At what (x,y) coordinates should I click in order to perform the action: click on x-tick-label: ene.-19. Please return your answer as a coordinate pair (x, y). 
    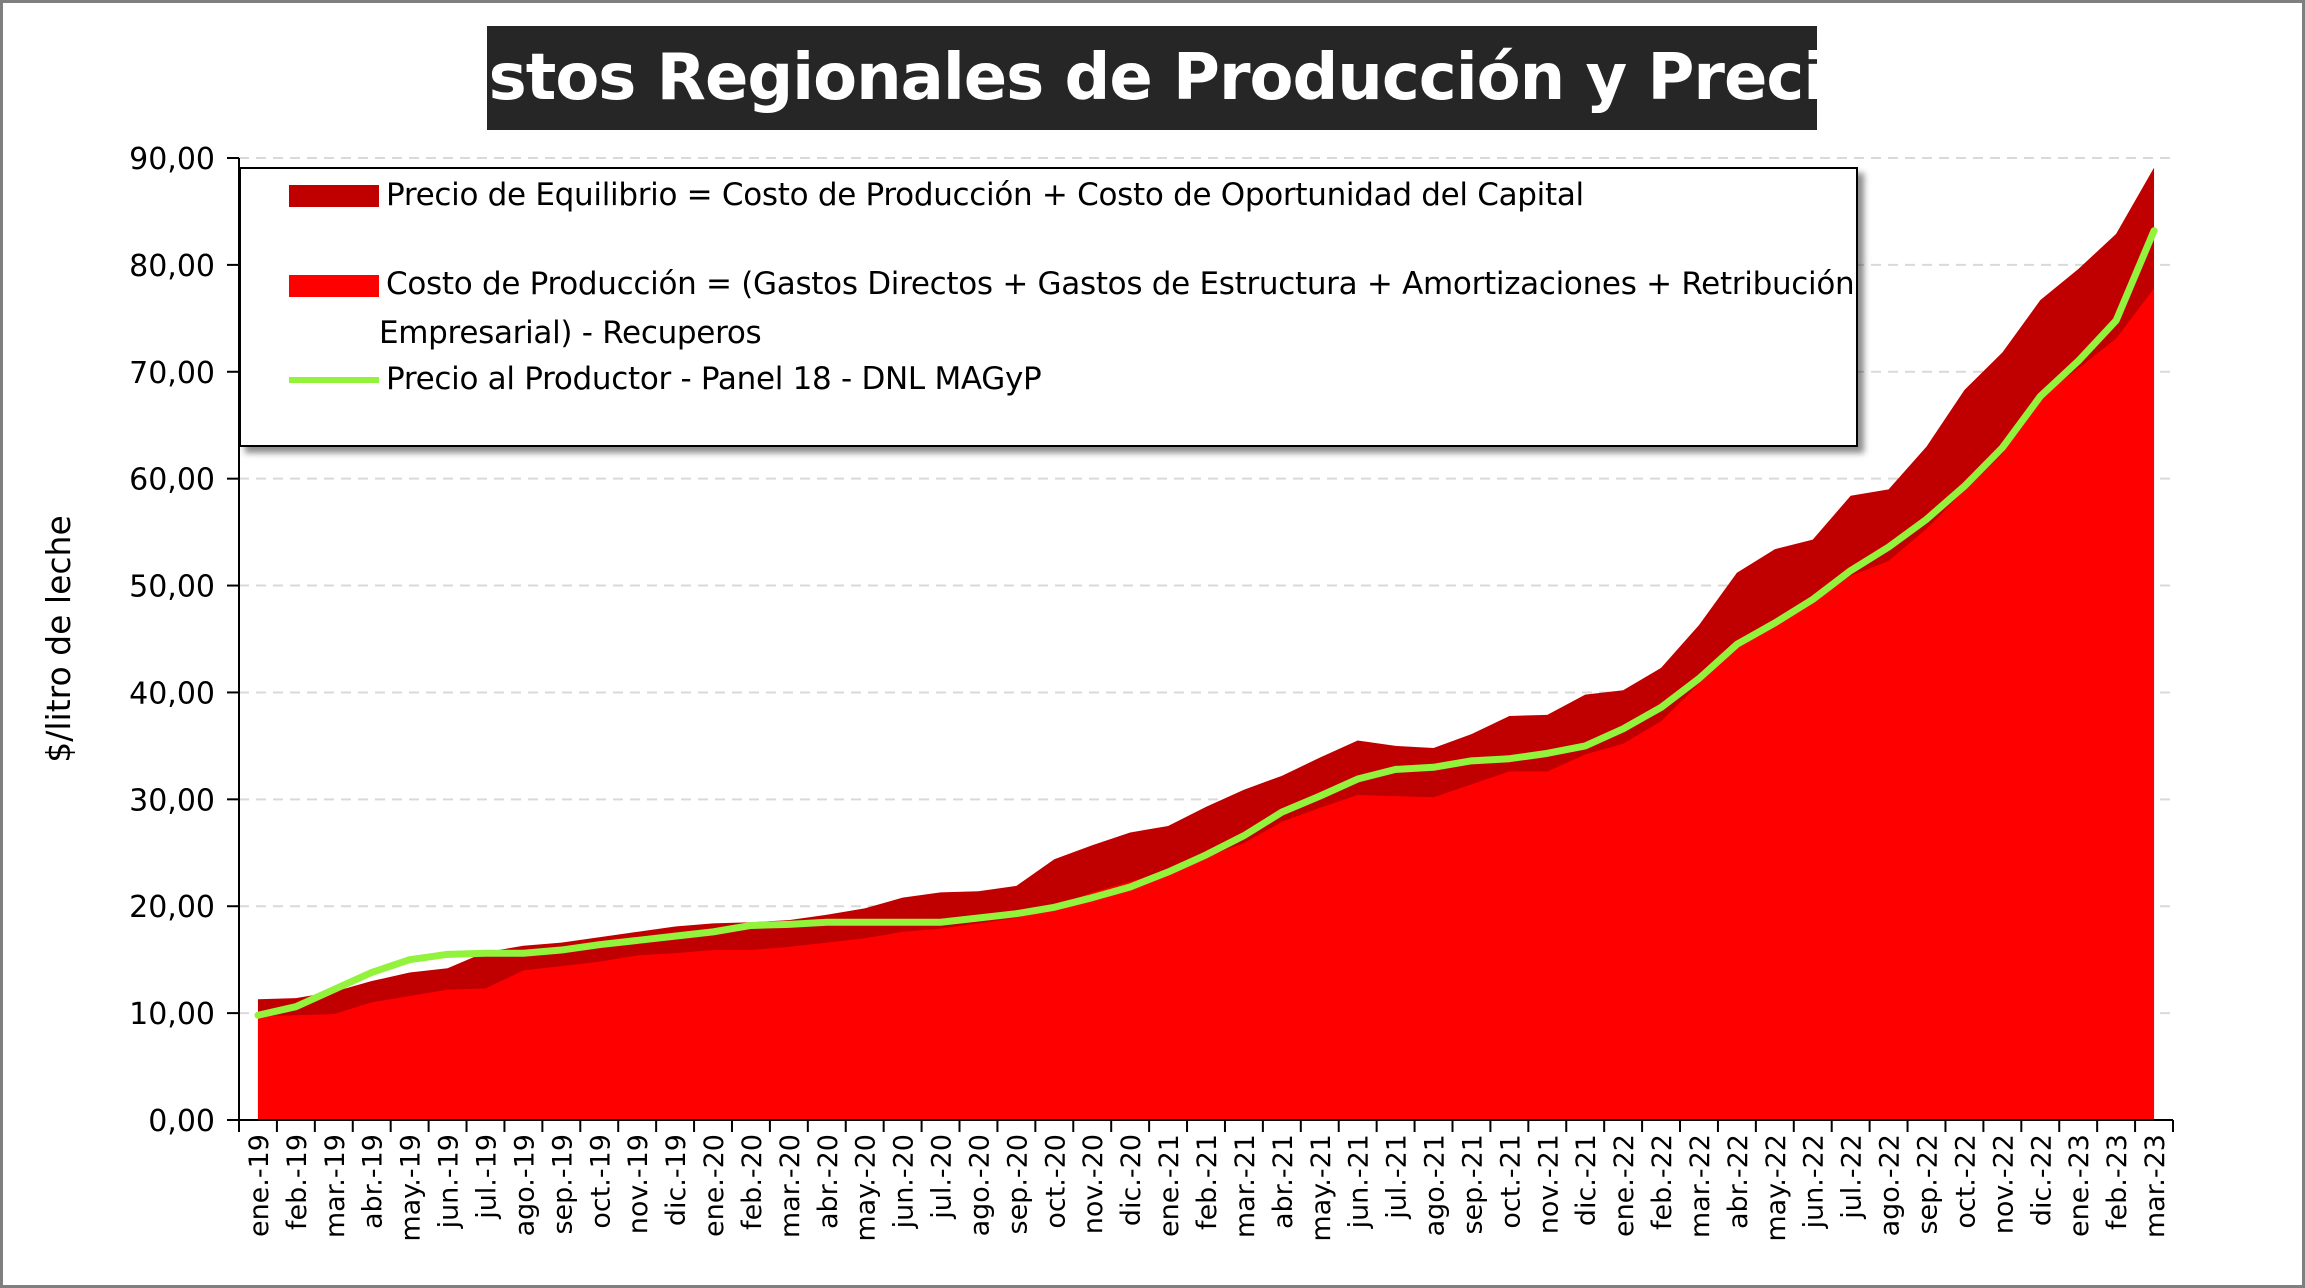
    Looking at the image, I should click on (259, 1185).